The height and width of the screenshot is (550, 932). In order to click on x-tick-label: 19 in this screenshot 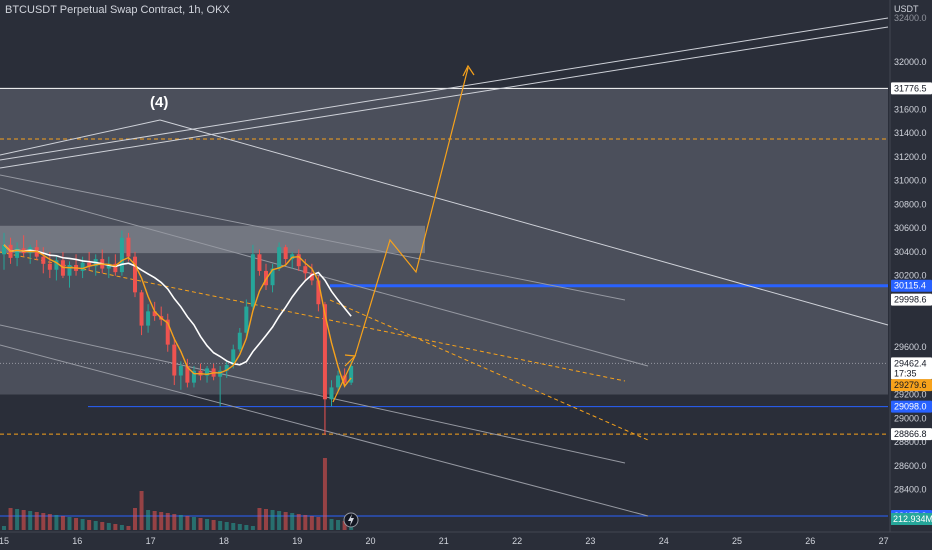, I will do `click(297, 541)`.